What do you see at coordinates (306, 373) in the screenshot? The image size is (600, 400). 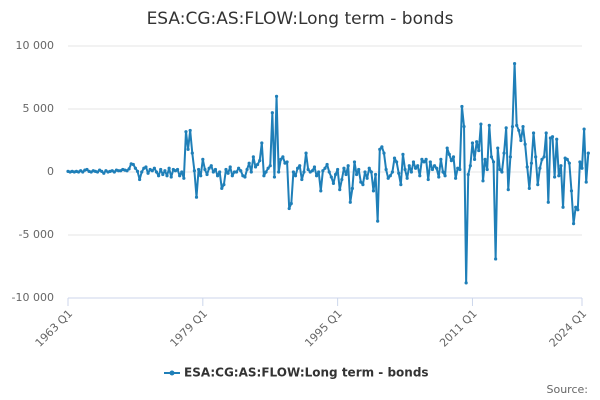 I see `legend-label: ESA:CG:AS:FLOW:Long term - bonds` at bounding box center [306, 373].